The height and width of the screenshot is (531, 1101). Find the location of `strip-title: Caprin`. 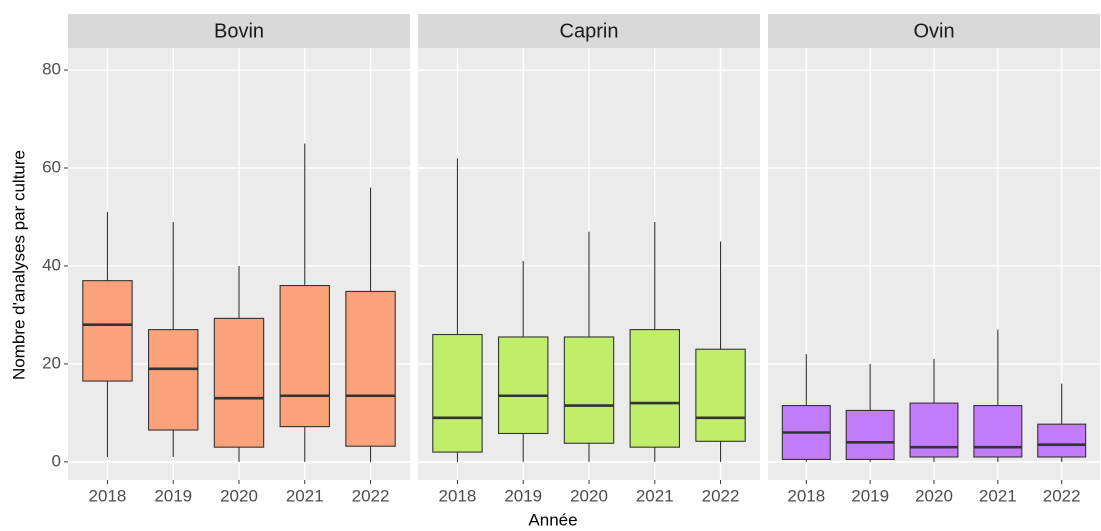

strip-title: Caprin is located at coordinates (589, 31).